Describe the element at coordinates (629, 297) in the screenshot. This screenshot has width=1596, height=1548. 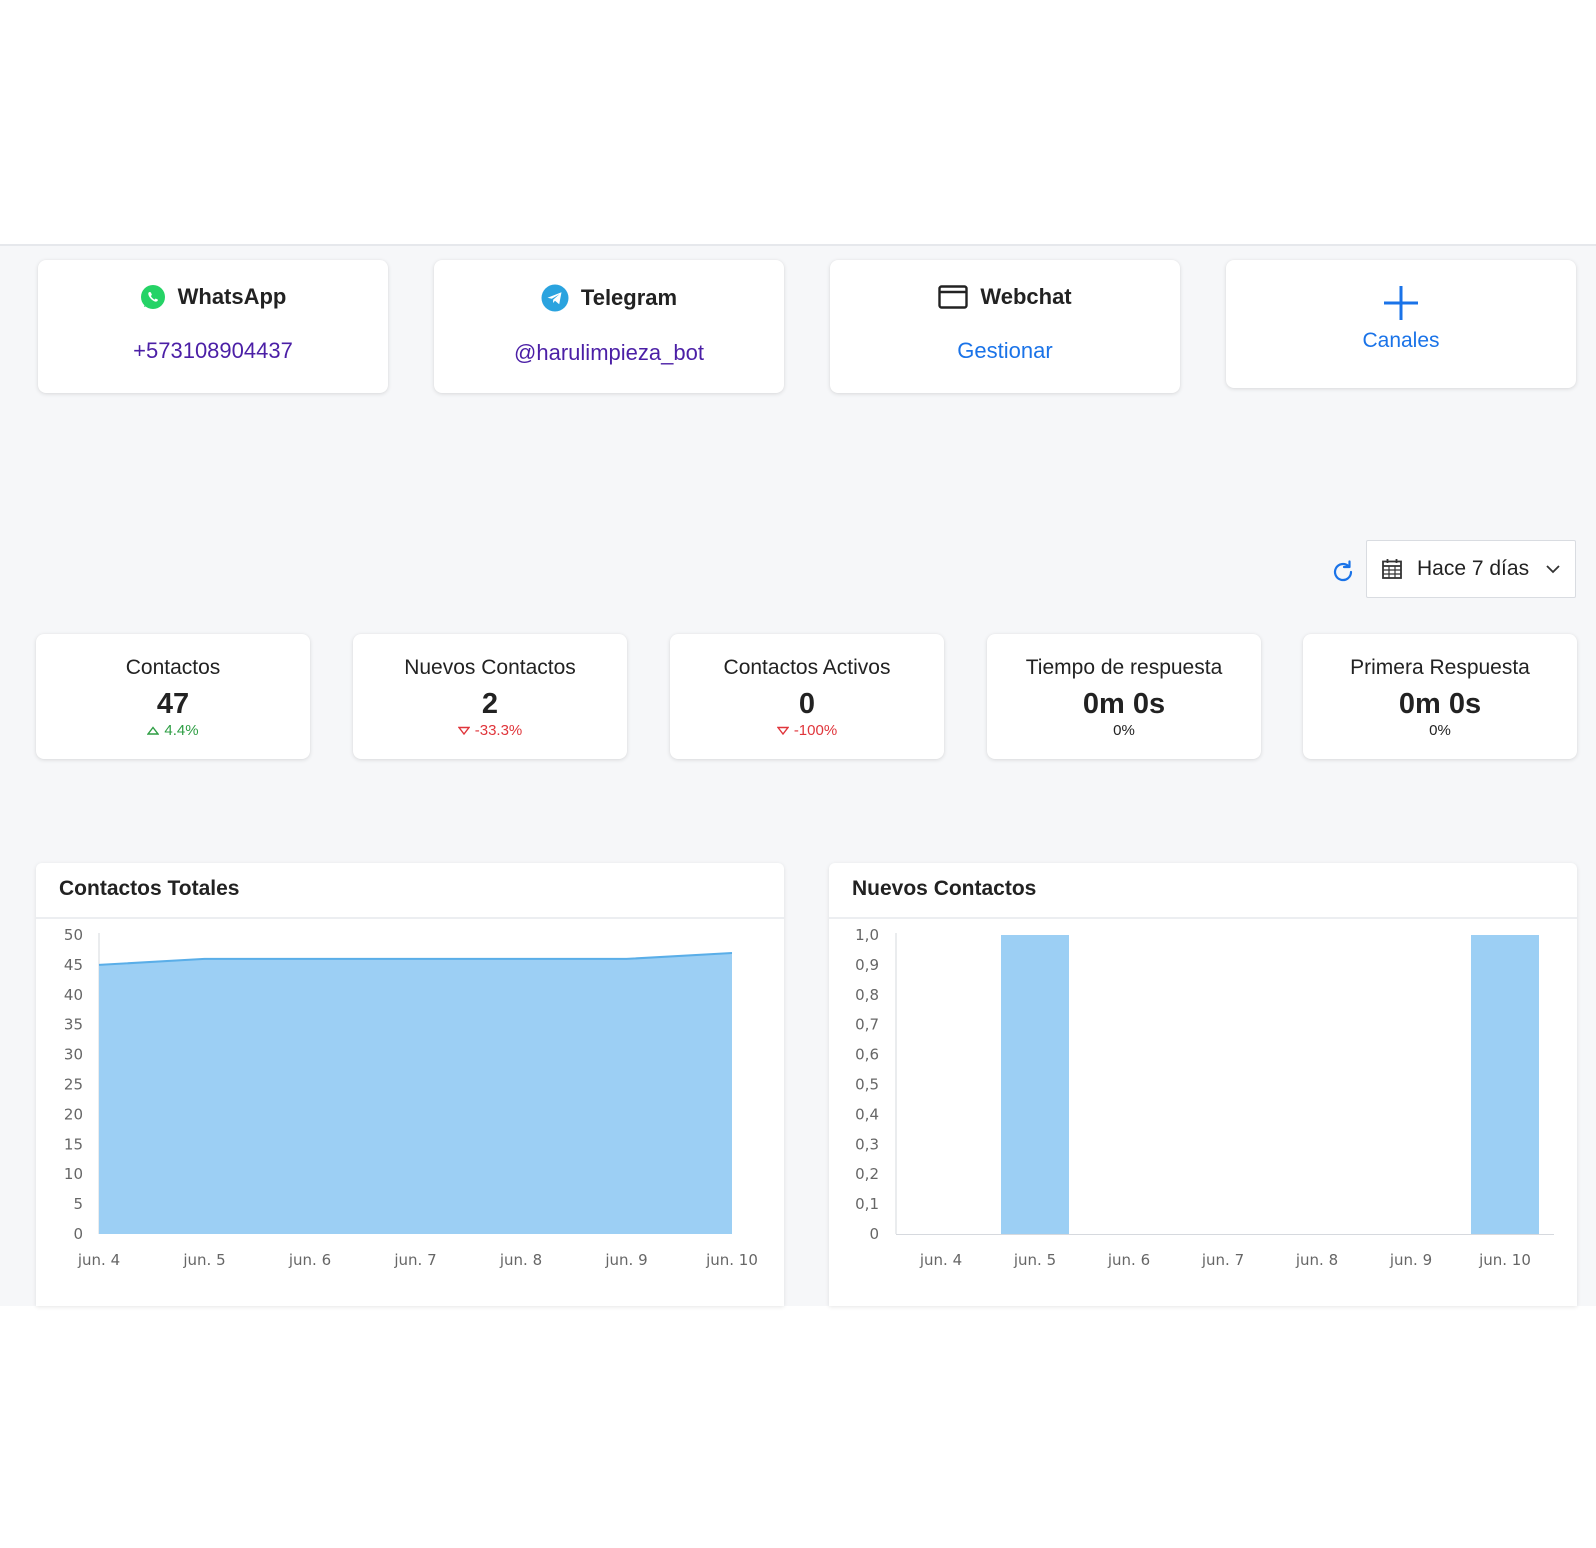
I see `channel-name: Telegram` at that location.